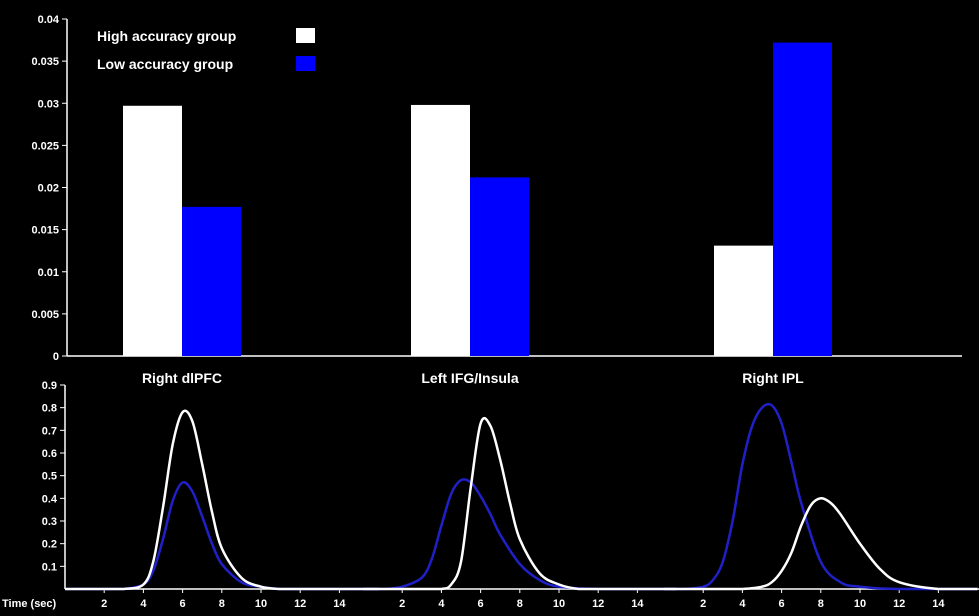 Image resolution: width=979 pixels, height=616 pixels. I want to click on legend: High accuracy group Low accuracy group, so click(206, 50).